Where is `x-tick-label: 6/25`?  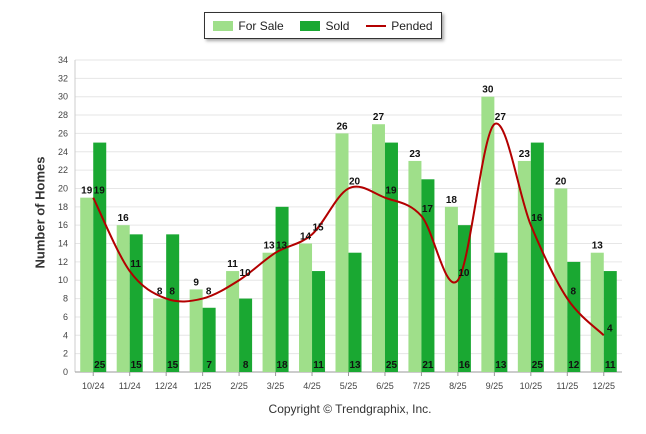
x-tick-label: 6/25 is located at coordinates (385, 386).